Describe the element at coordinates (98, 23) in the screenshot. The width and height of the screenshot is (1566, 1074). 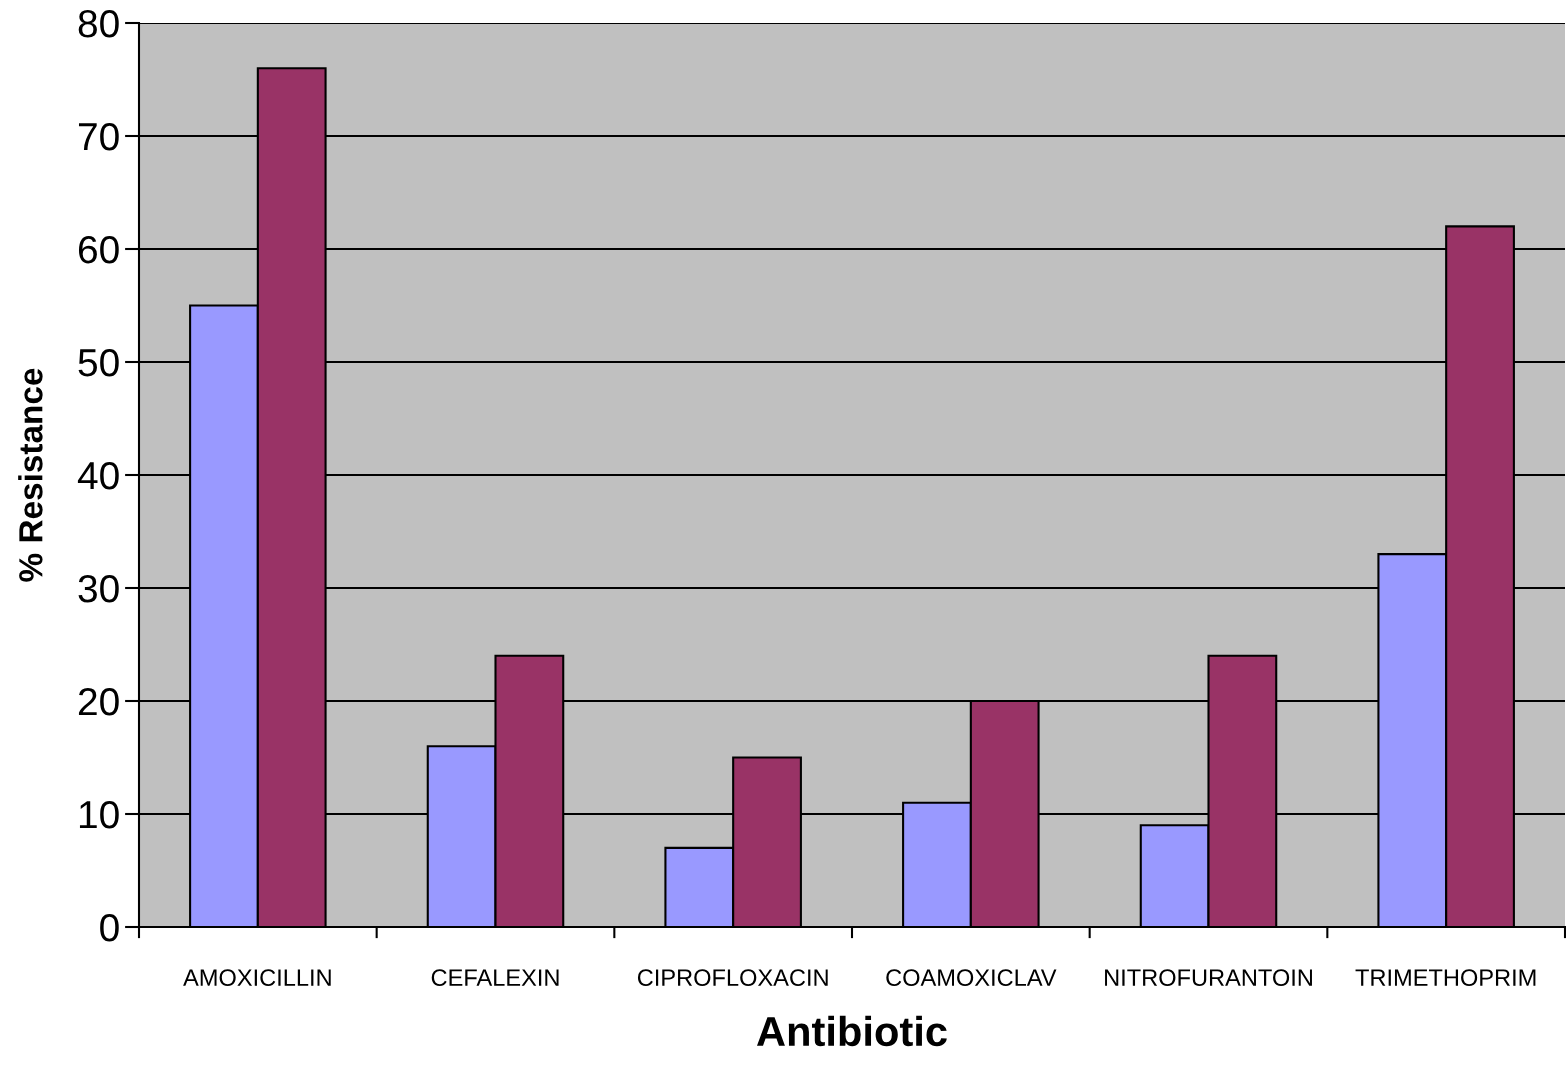
I see `y-tick-label: 80` at that location.